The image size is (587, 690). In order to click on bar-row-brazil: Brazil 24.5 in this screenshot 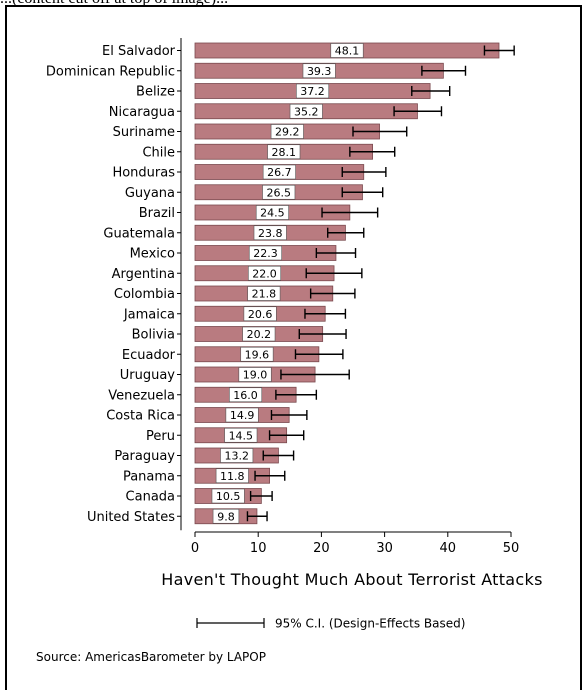, I will do `click(259, 212)`.